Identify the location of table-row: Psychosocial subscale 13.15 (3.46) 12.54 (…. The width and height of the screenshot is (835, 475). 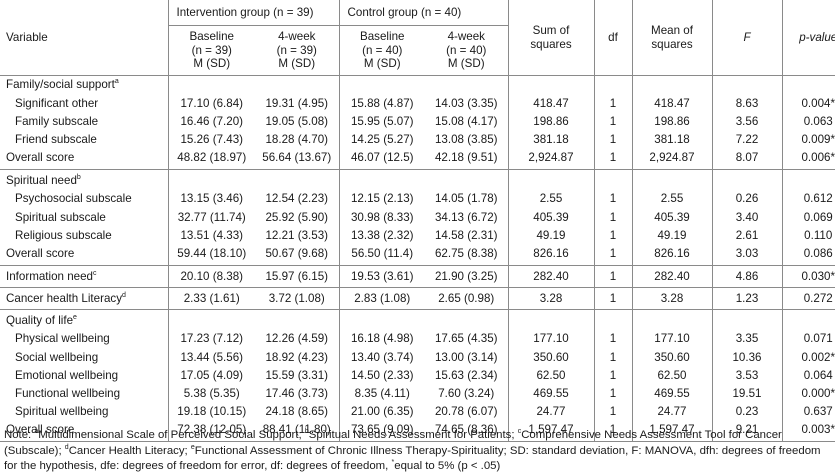
(417, 199).